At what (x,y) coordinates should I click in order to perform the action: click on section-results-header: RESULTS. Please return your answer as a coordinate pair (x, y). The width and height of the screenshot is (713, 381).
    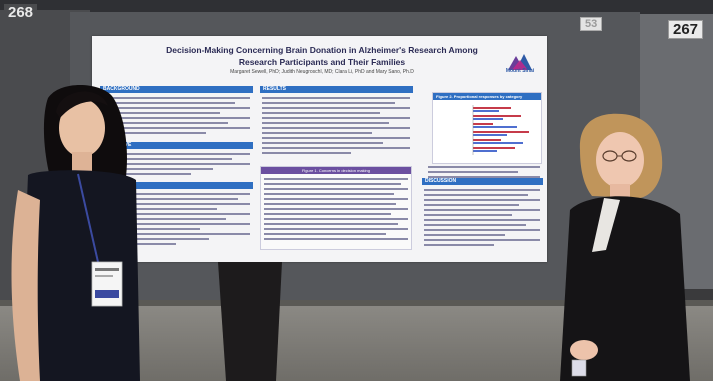
    Looking at the image, I should click on (336, 89).